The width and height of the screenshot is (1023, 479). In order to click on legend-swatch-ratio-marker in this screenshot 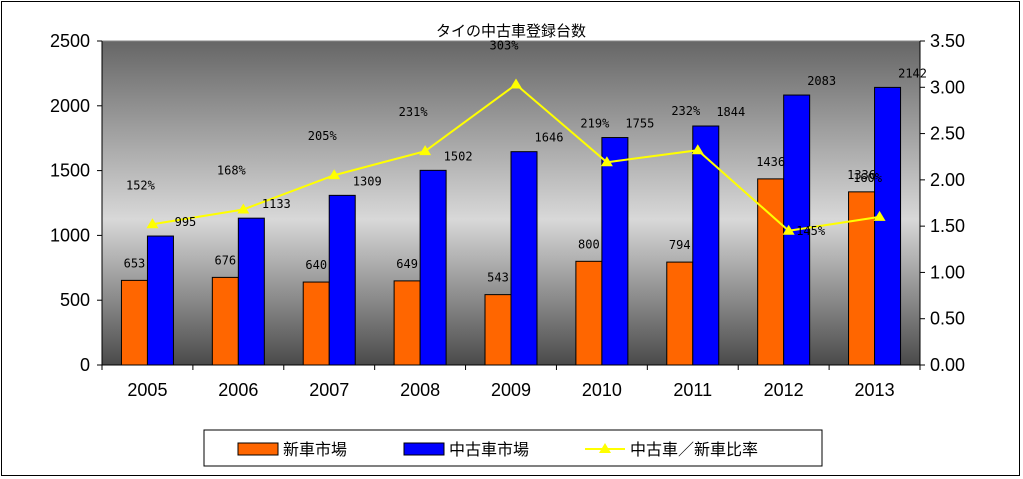, I will do `click(605, 448)`.